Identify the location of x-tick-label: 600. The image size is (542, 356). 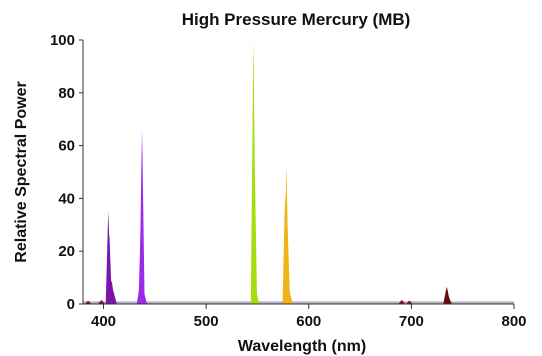
(308, 321).